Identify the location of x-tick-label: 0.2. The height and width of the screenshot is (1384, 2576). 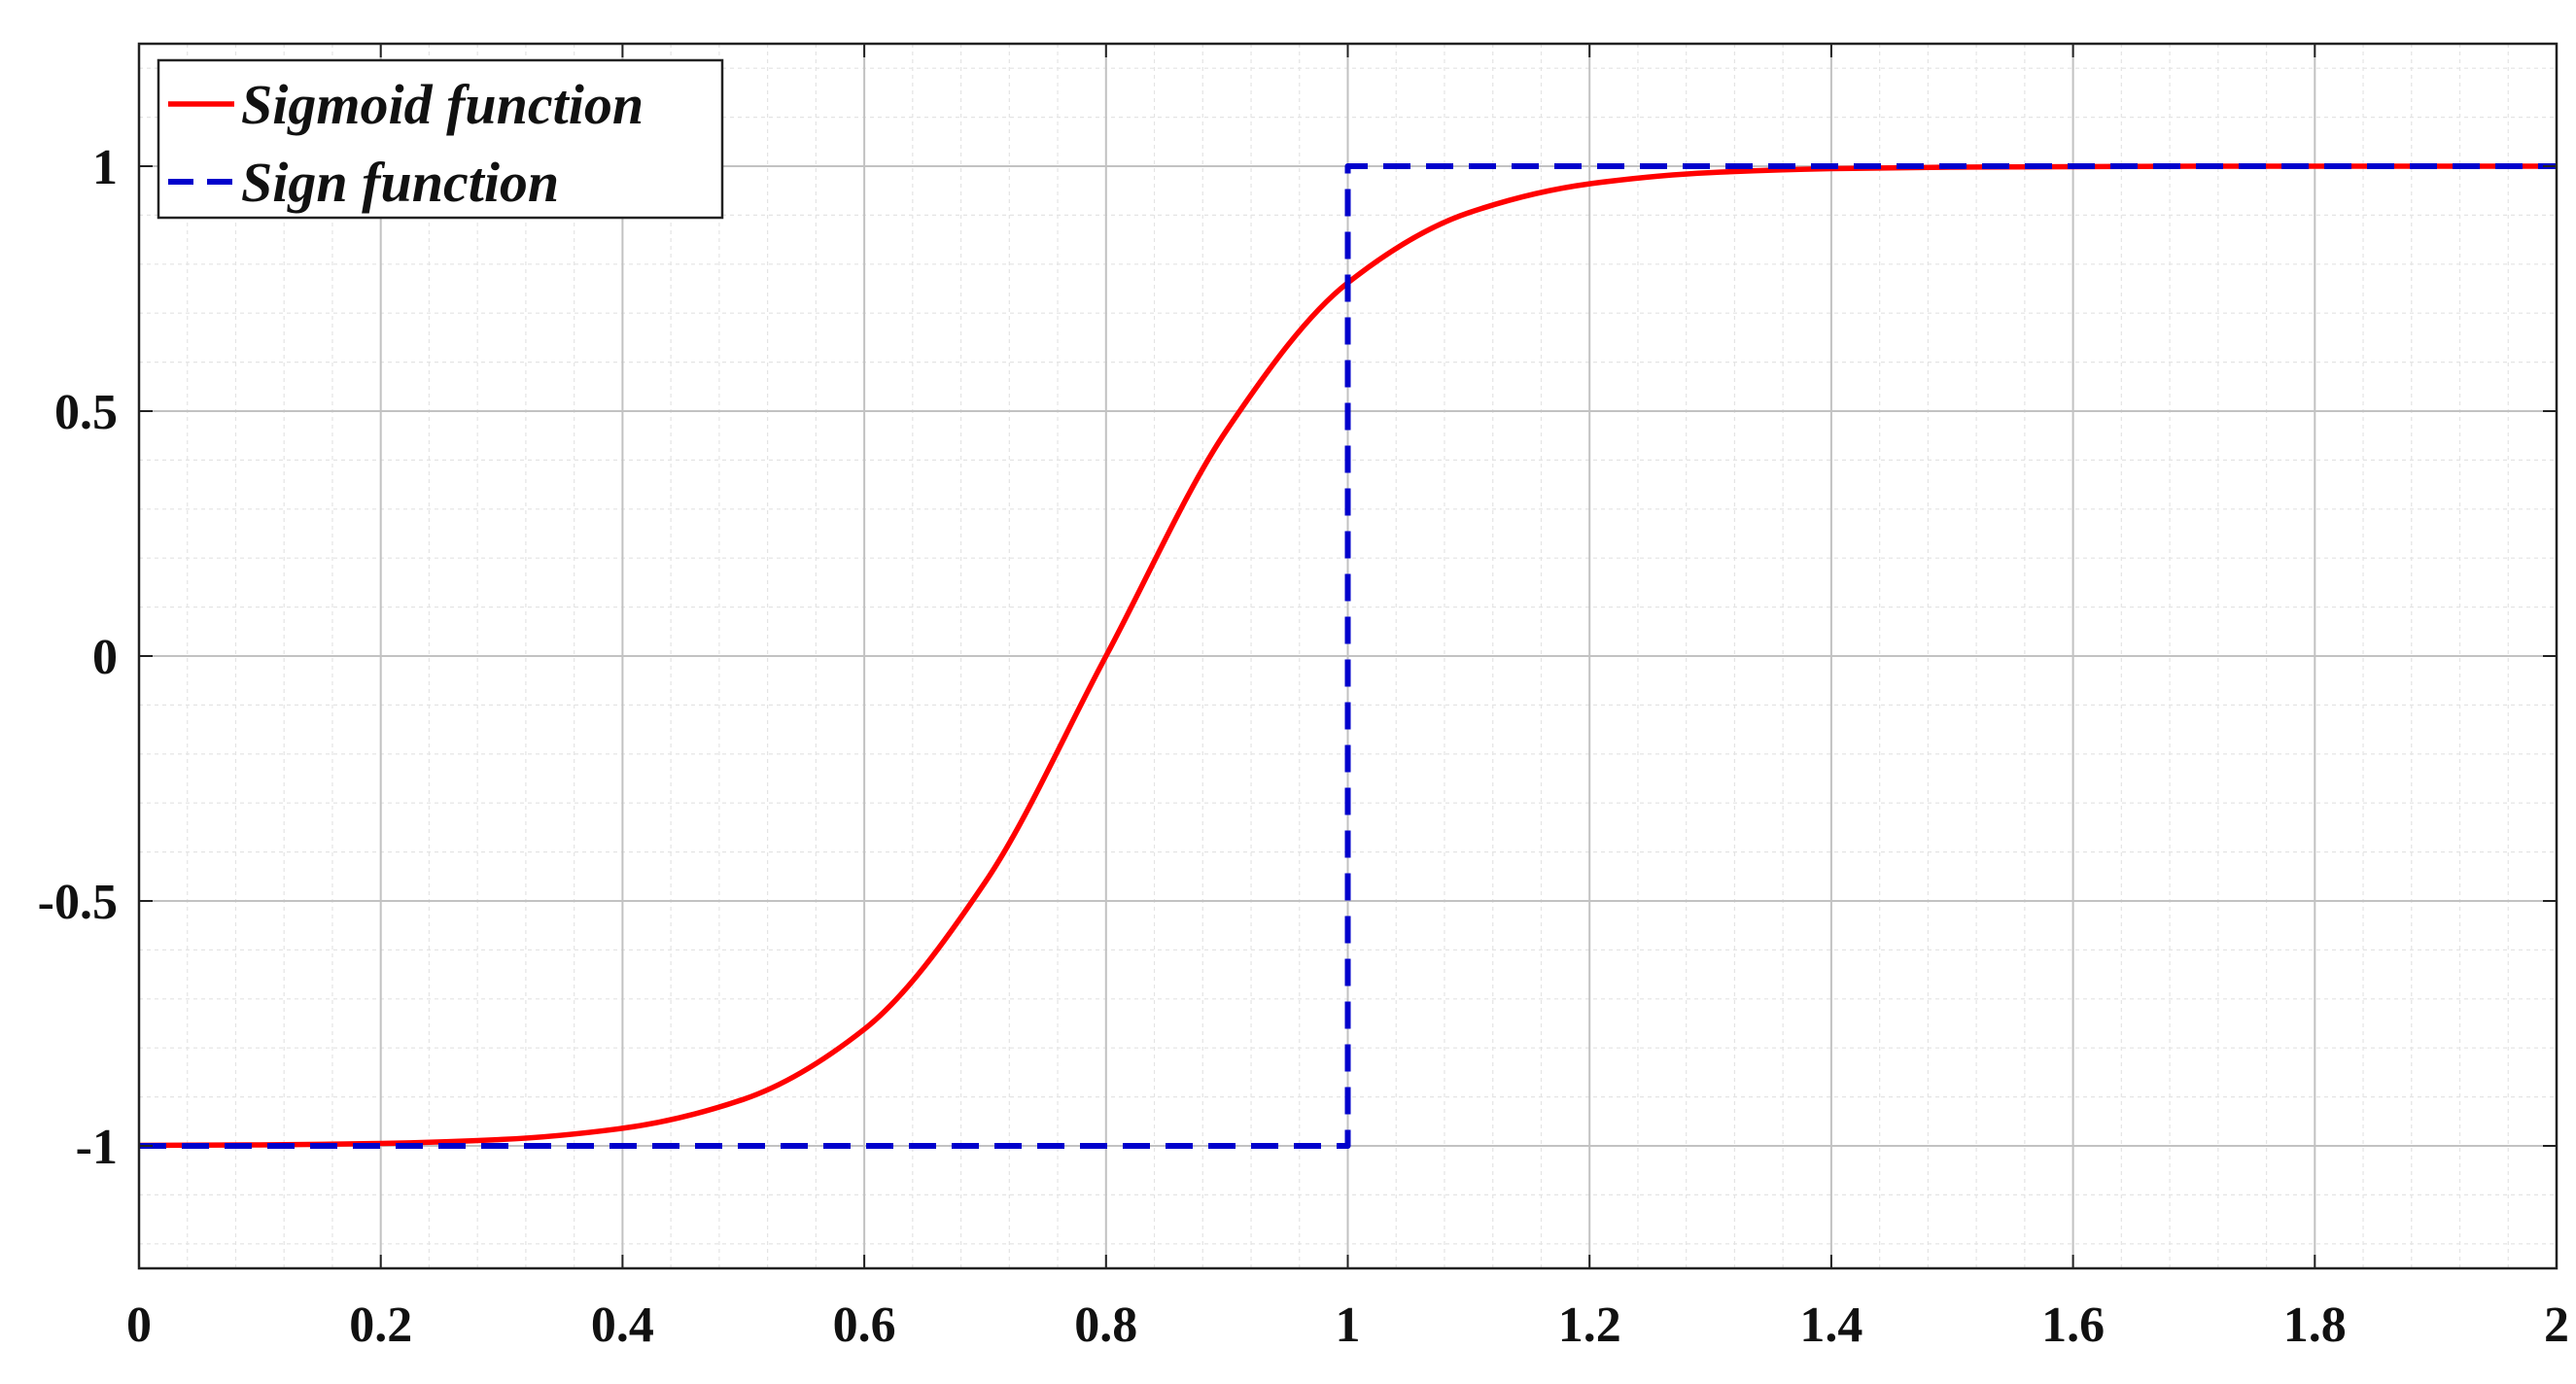
(381, 1326).